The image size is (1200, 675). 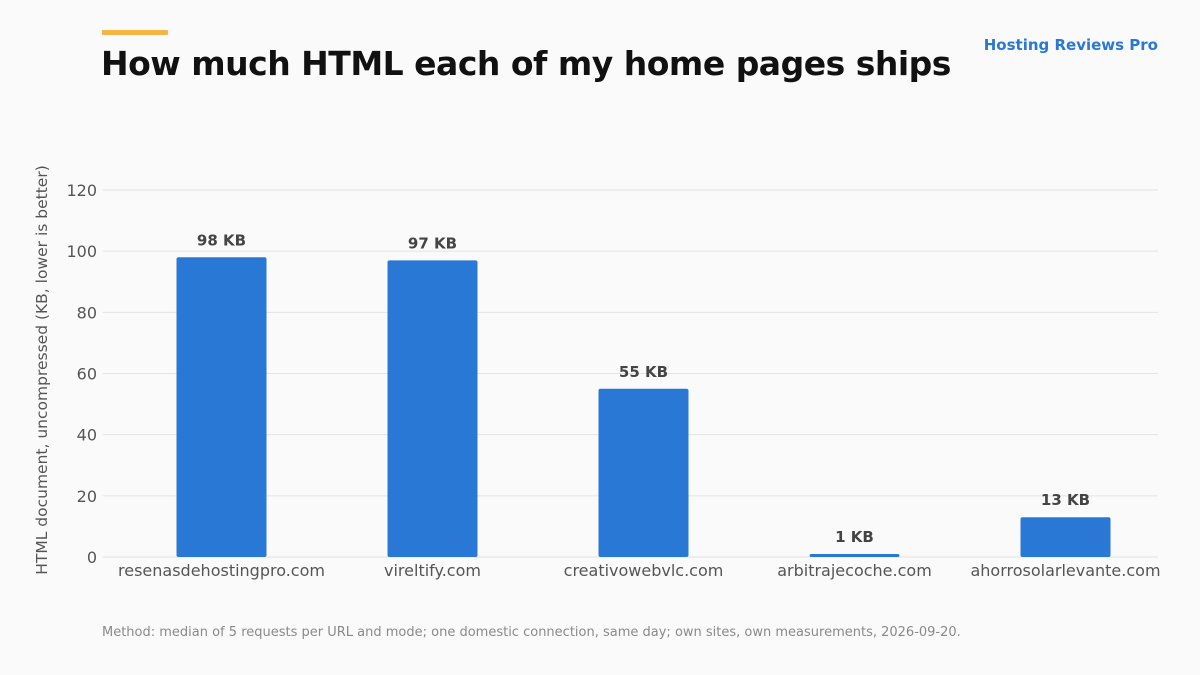 What do you see at coordinates (643, 372) in the screenshot?
I see `bar-value-label: 55 KB` at bounding box center [643, 372].